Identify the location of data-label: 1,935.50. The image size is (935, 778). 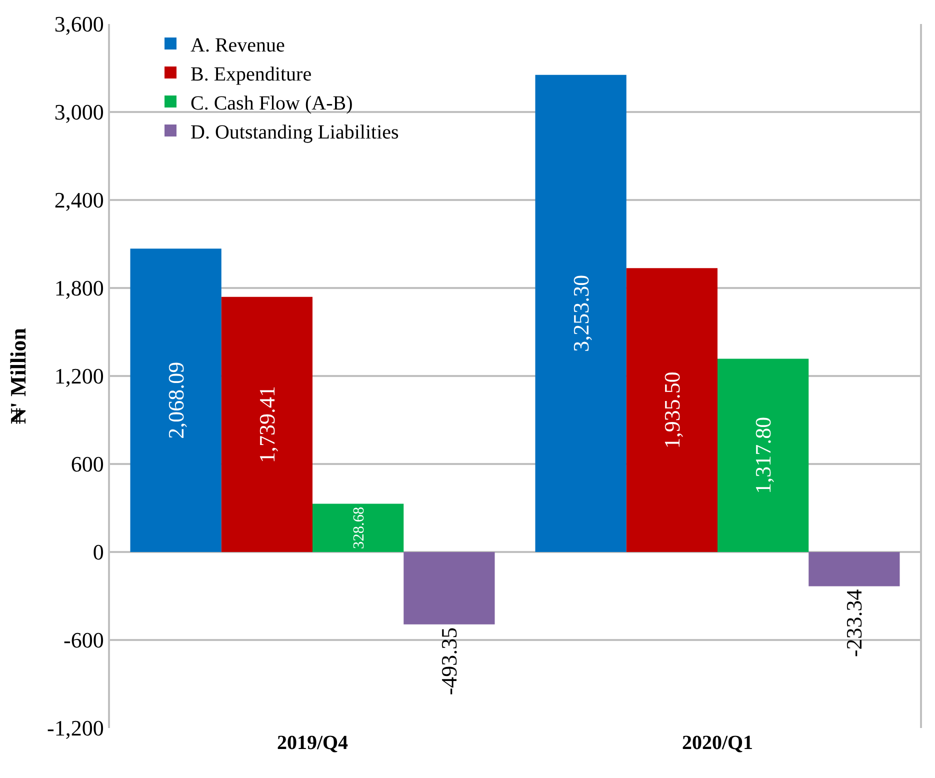
(671, 410).